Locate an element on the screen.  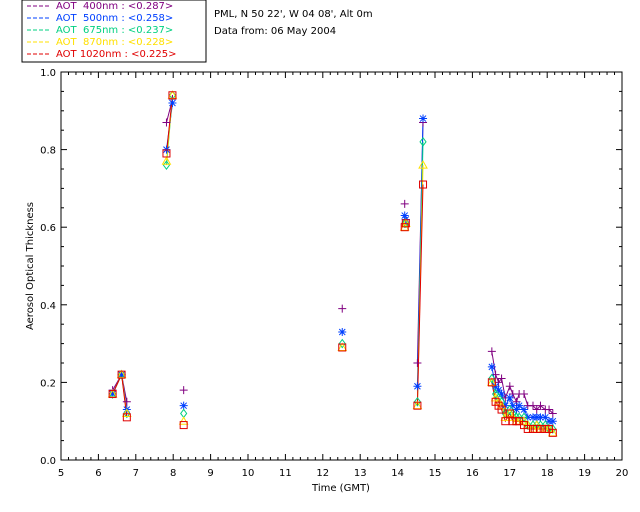
x-tick-label: 5 is located at coordinates (61, 473).